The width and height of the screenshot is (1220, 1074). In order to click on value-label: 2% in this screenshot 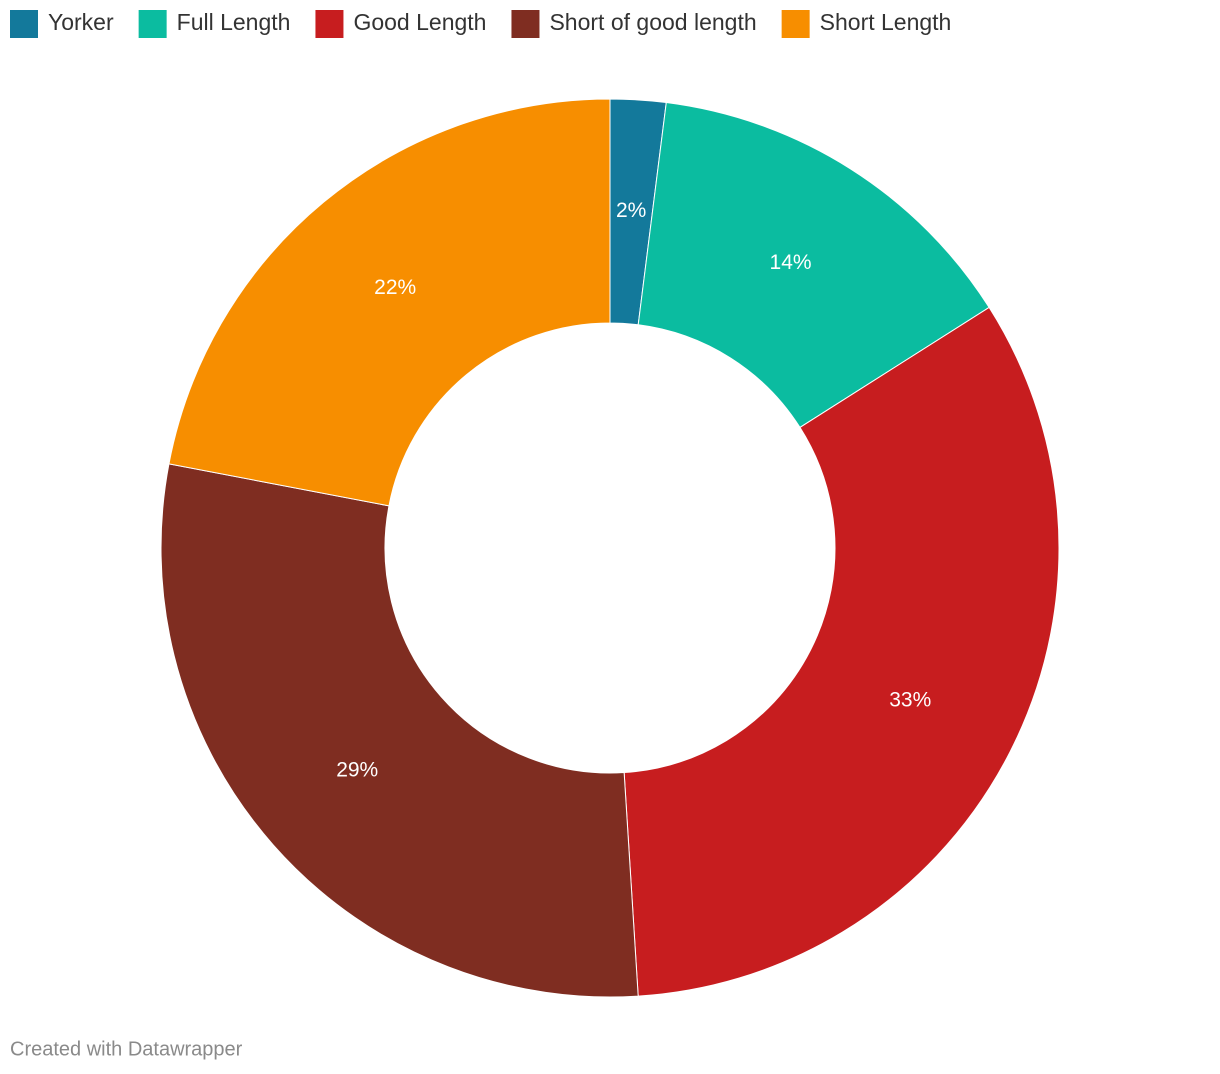, I will do `click(631, 210)`.